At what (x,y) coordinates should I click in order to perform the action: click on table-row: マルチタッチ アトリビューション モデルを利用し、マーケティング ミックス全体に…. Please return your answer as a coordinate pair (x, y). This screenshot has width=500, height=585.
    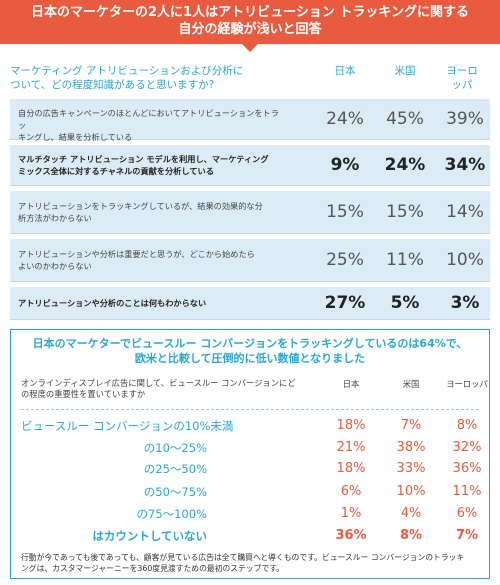
    Looking at the image, I should click on (250, 165).